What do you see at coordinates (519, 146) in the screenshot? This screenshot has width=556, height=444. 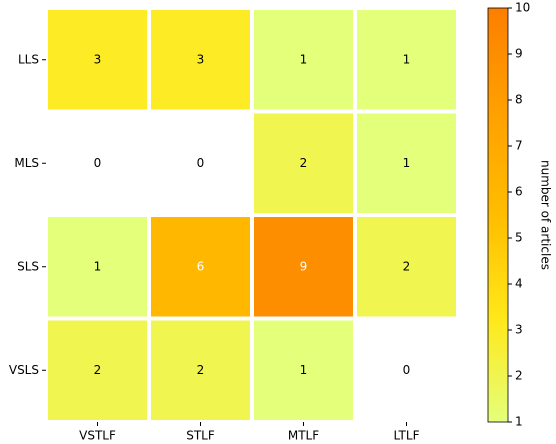 I see `colorbar-tick-label: 7` at bounding box center [519, 146].